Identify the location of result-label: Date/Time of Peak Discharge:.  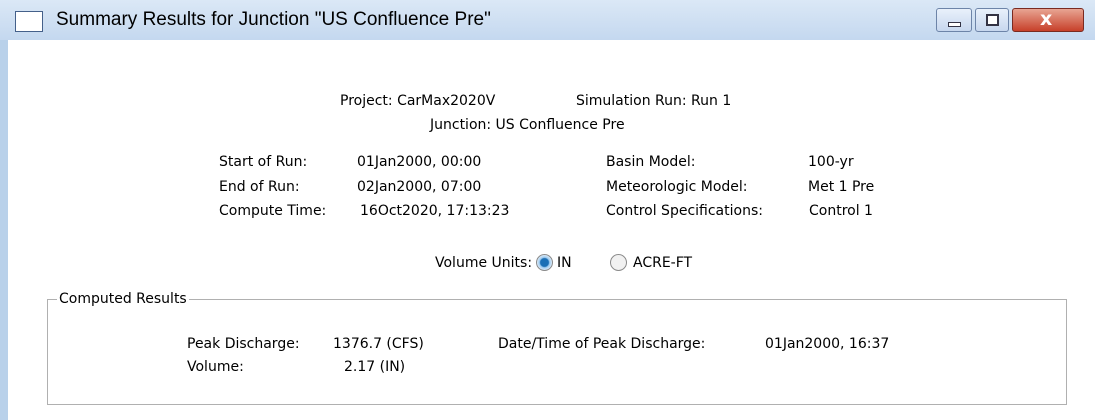
(602, 344).